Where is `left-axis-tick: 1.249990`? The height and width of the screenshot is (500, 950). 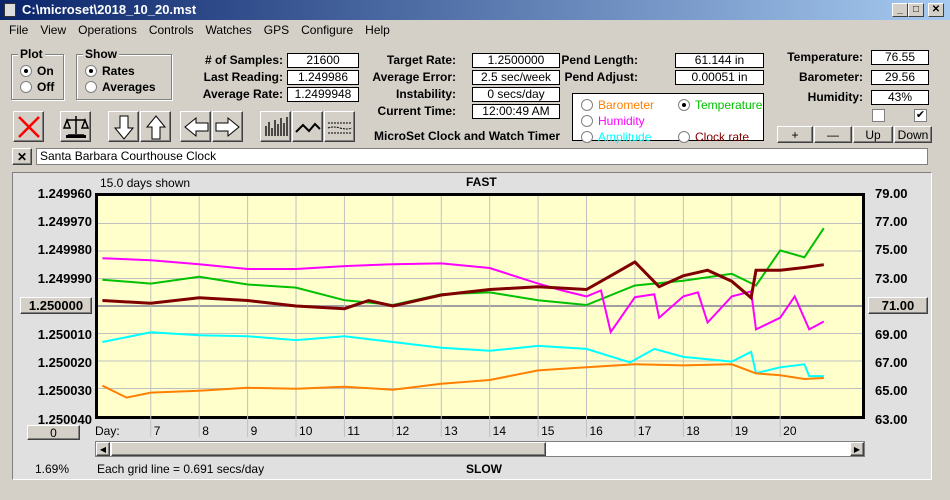
left-axis-tick: 1.249990 is located at coordinates (64, 278).